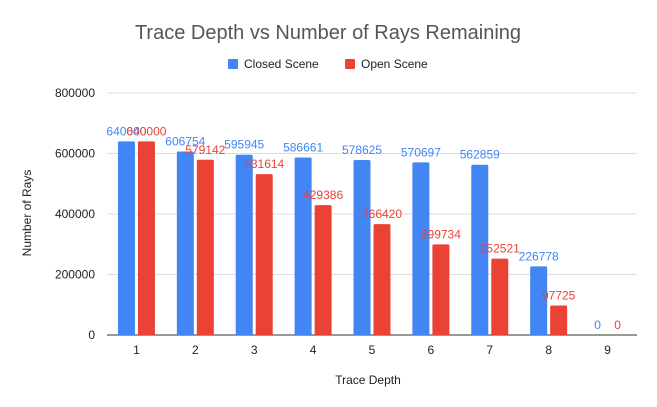 The height and width of the screenshot is (407, 657). I want to click on x-tick-label: 2, so click(195, 350).